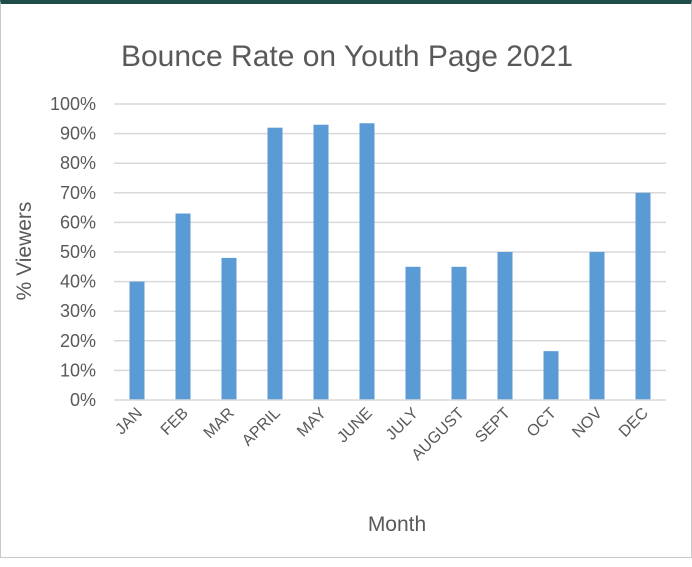  Describe the element at coordinates (78, 222) in the screenshot. I see `y-tick-label: 60%` at that location.